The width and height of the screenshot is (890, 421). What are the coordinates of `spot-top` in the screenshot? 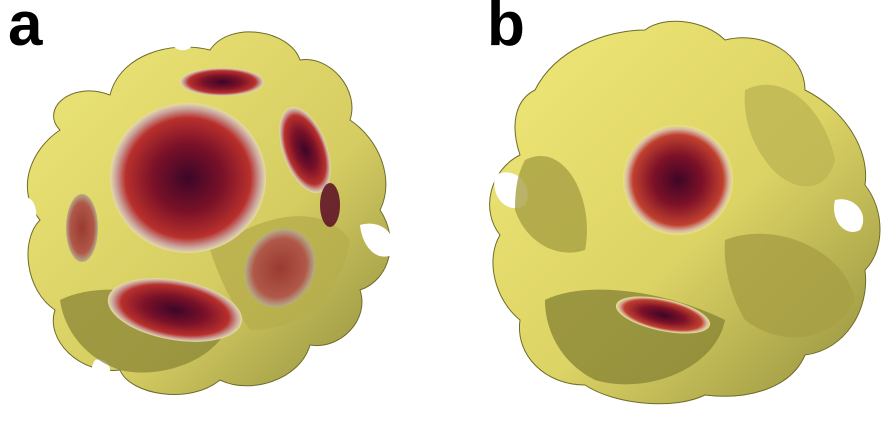 It's located at (222, 82).